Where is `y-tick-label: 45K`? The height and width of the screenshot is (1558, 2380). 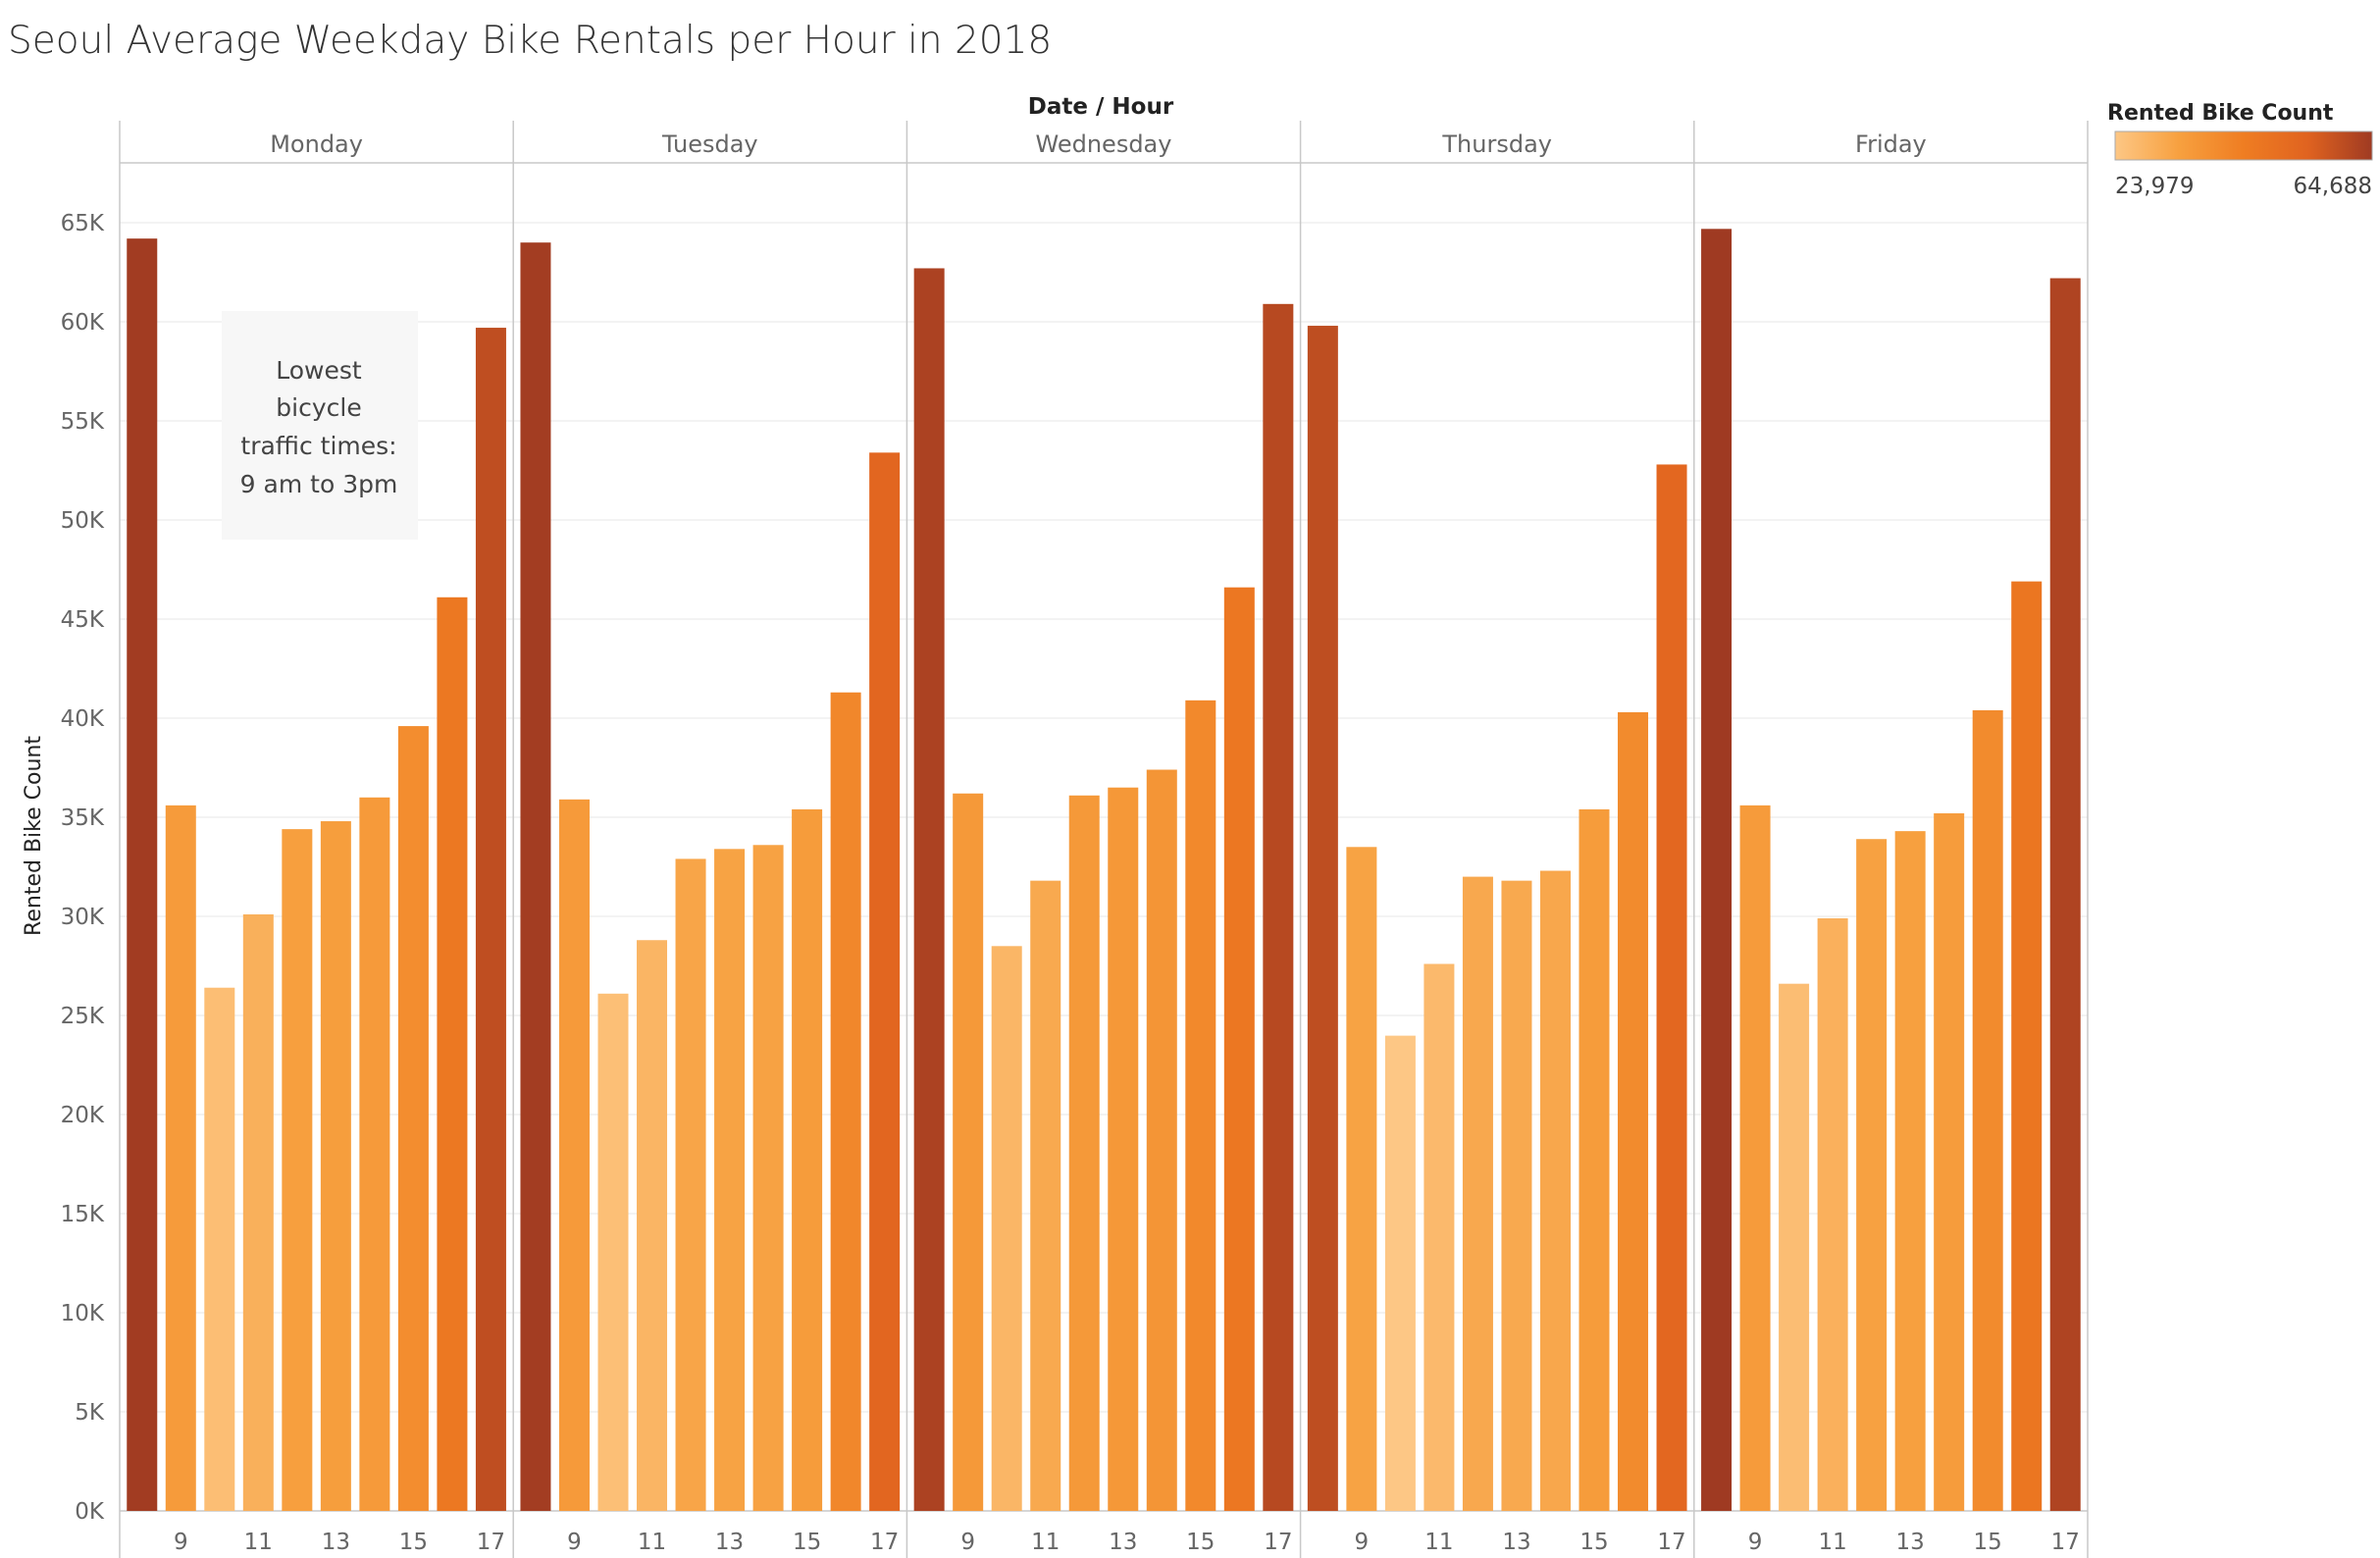
y-tick-label: 45K is located at coordinates (83, 620).